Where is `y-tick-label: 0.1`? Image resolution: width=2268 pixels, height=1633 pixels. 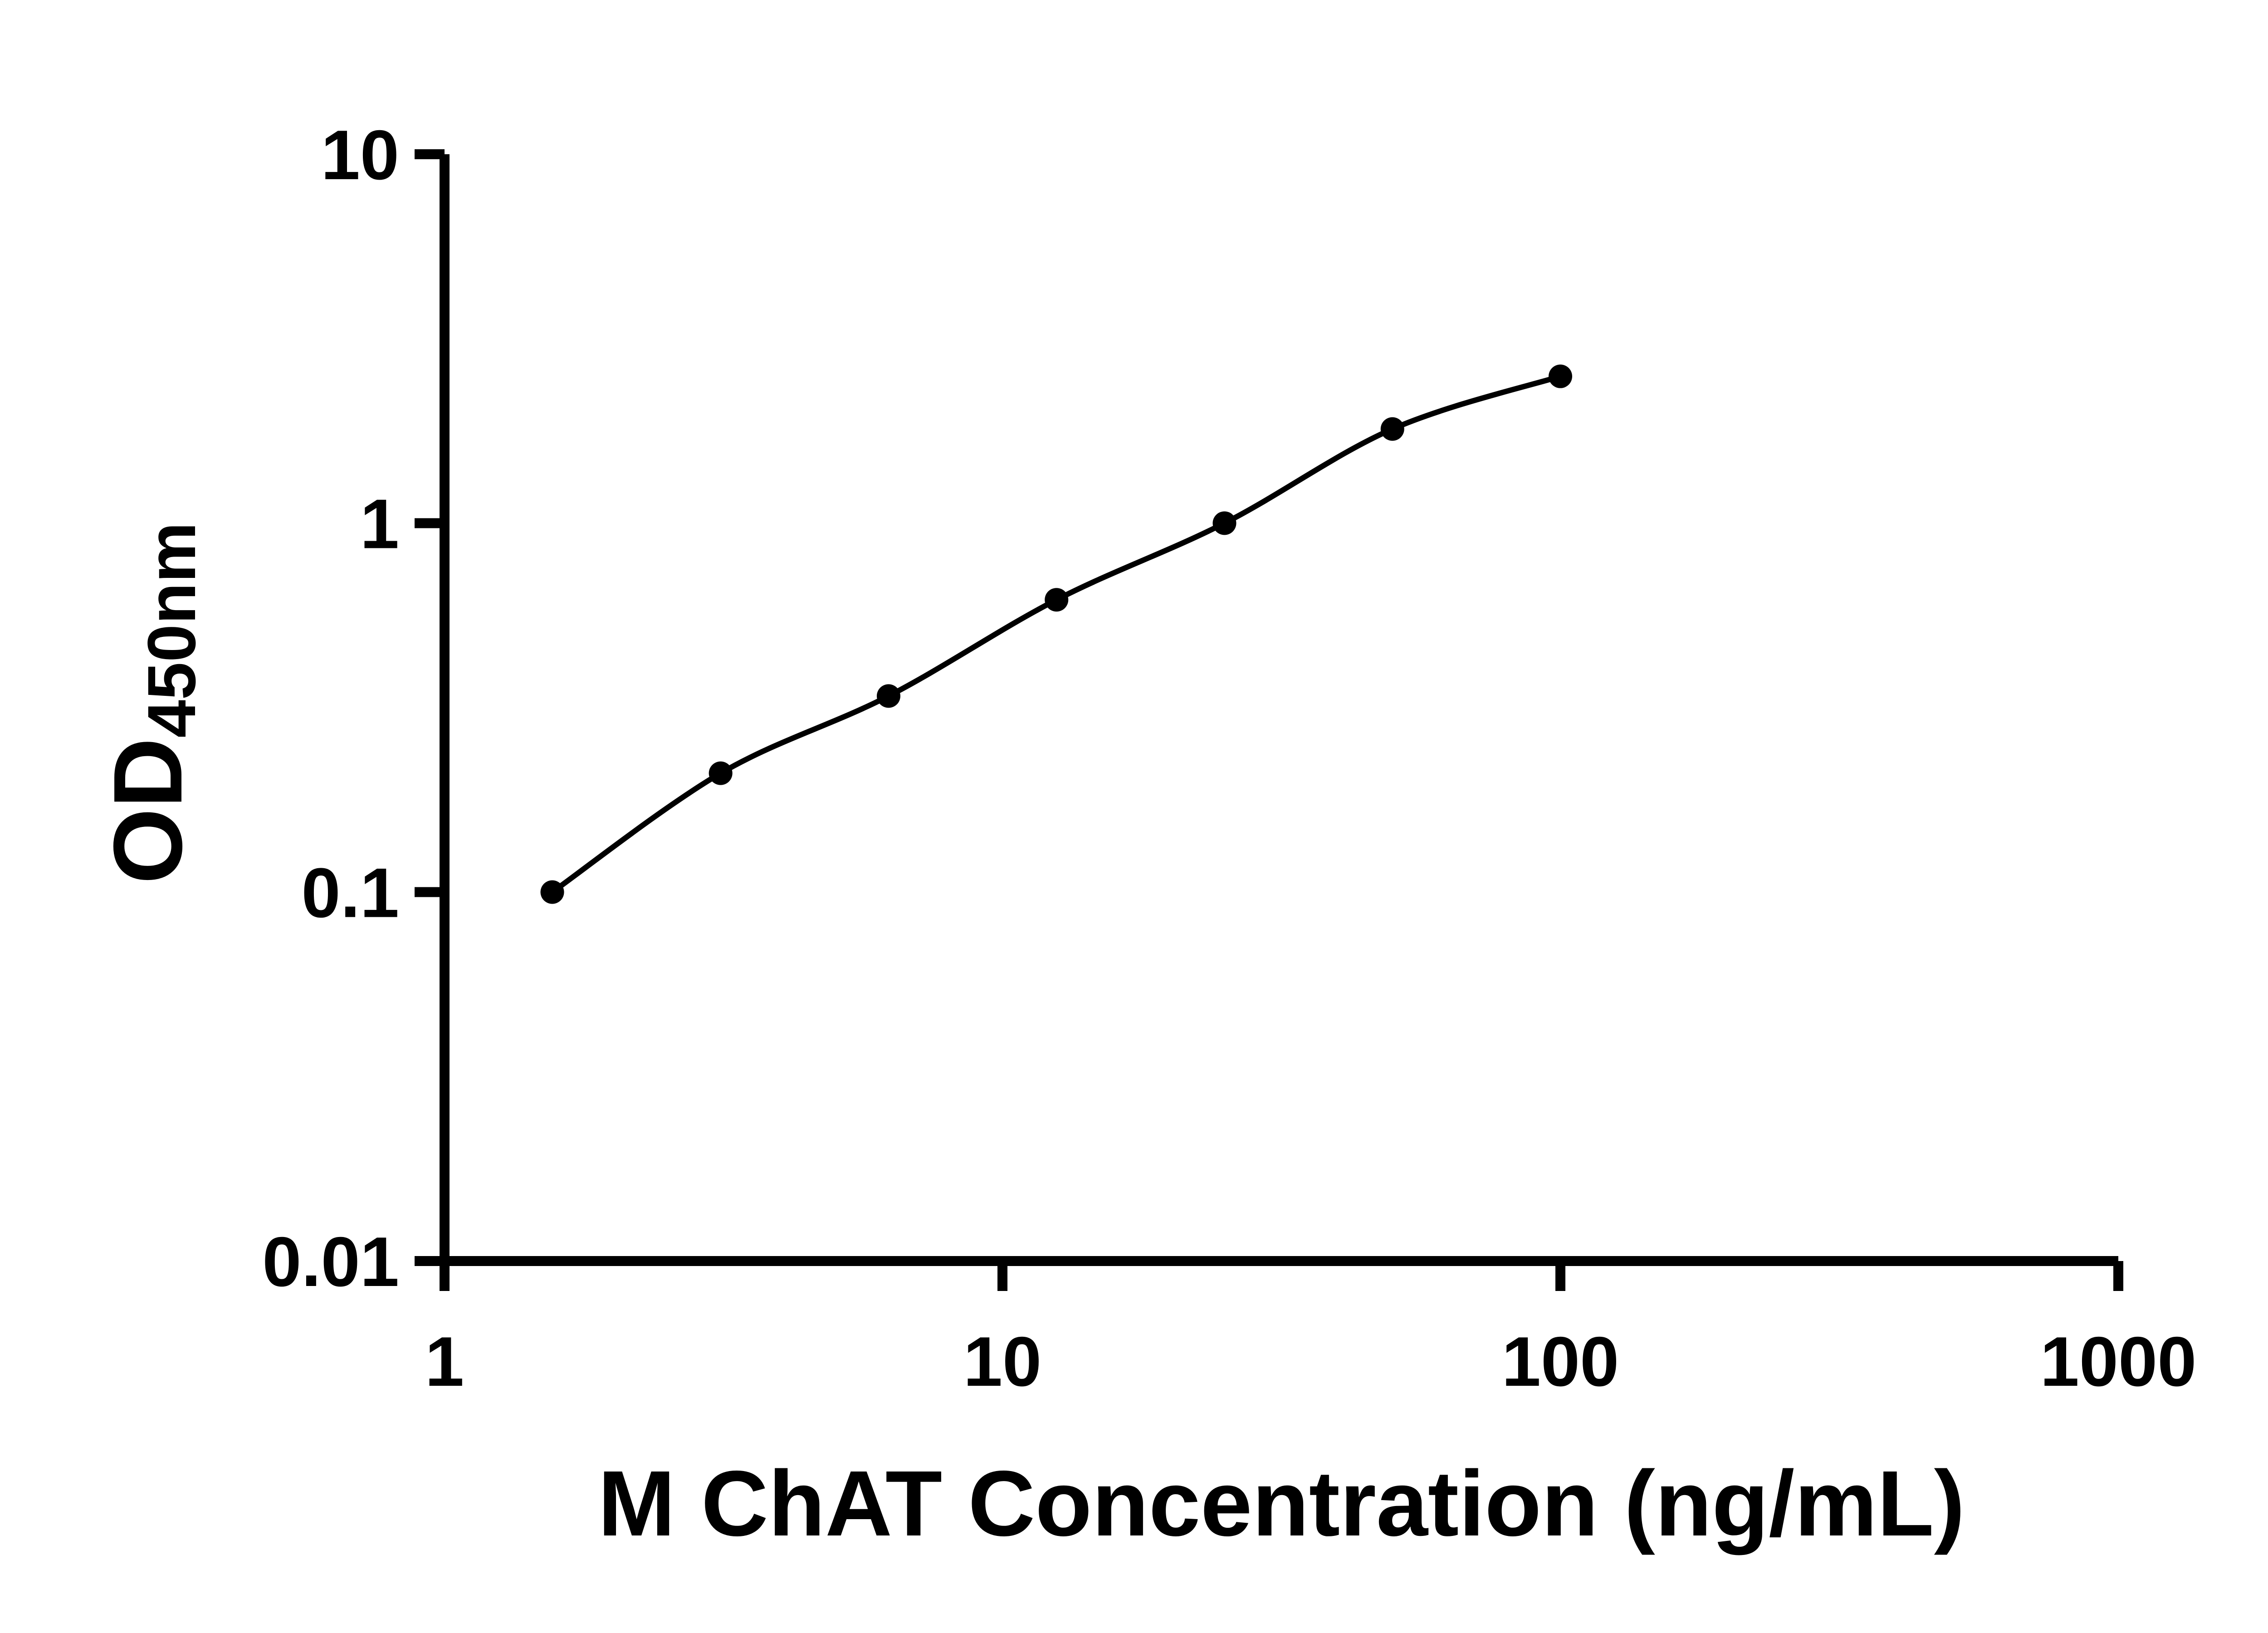 y-tick-label: 0.1 is located at coordinates (351, 893).